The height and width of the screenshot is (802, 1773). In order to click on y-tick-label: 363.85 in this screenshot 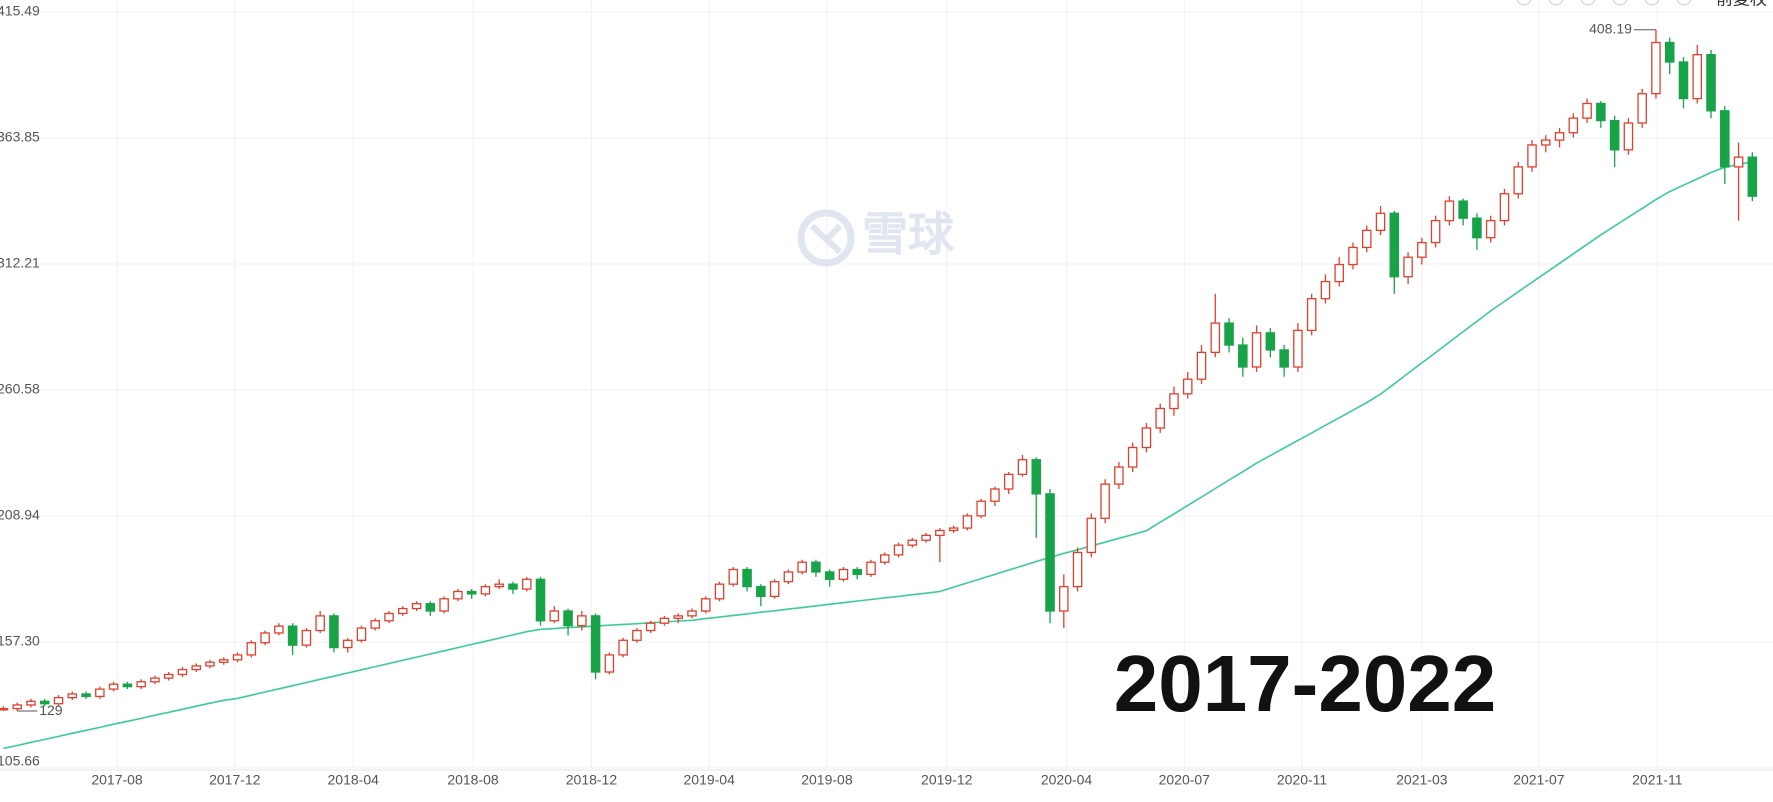, I will do `click(20, 137)`.